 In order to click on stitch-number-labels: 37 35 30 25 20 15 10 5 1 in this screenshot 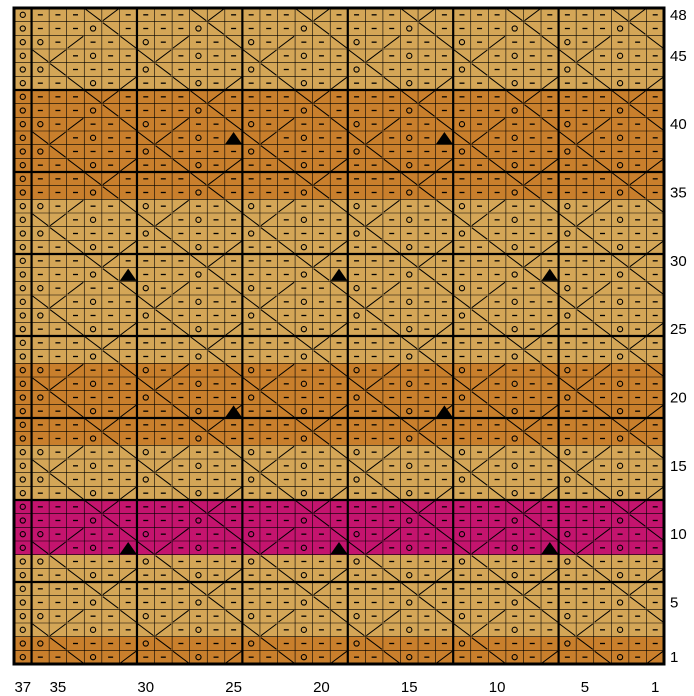, I will do `click(336, 687)`.